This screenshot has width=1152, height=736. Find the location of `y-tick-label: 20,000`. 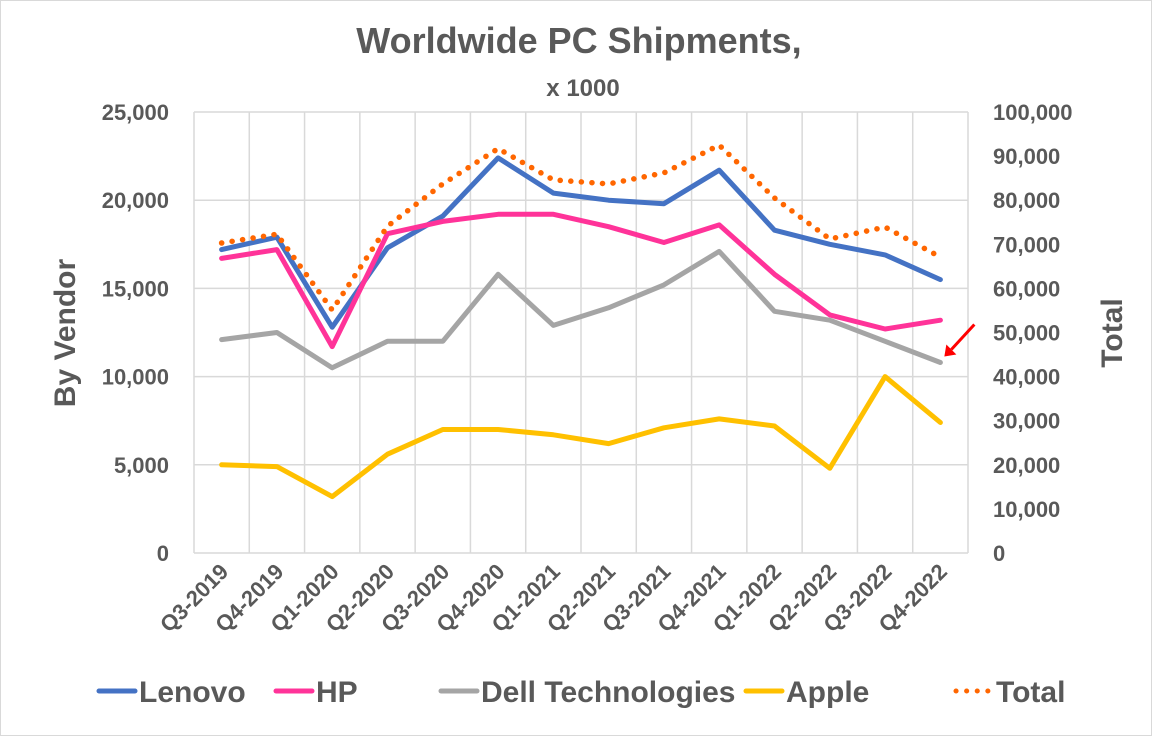

y-tick-label: 20,000 is located at coordinates (135, 200).